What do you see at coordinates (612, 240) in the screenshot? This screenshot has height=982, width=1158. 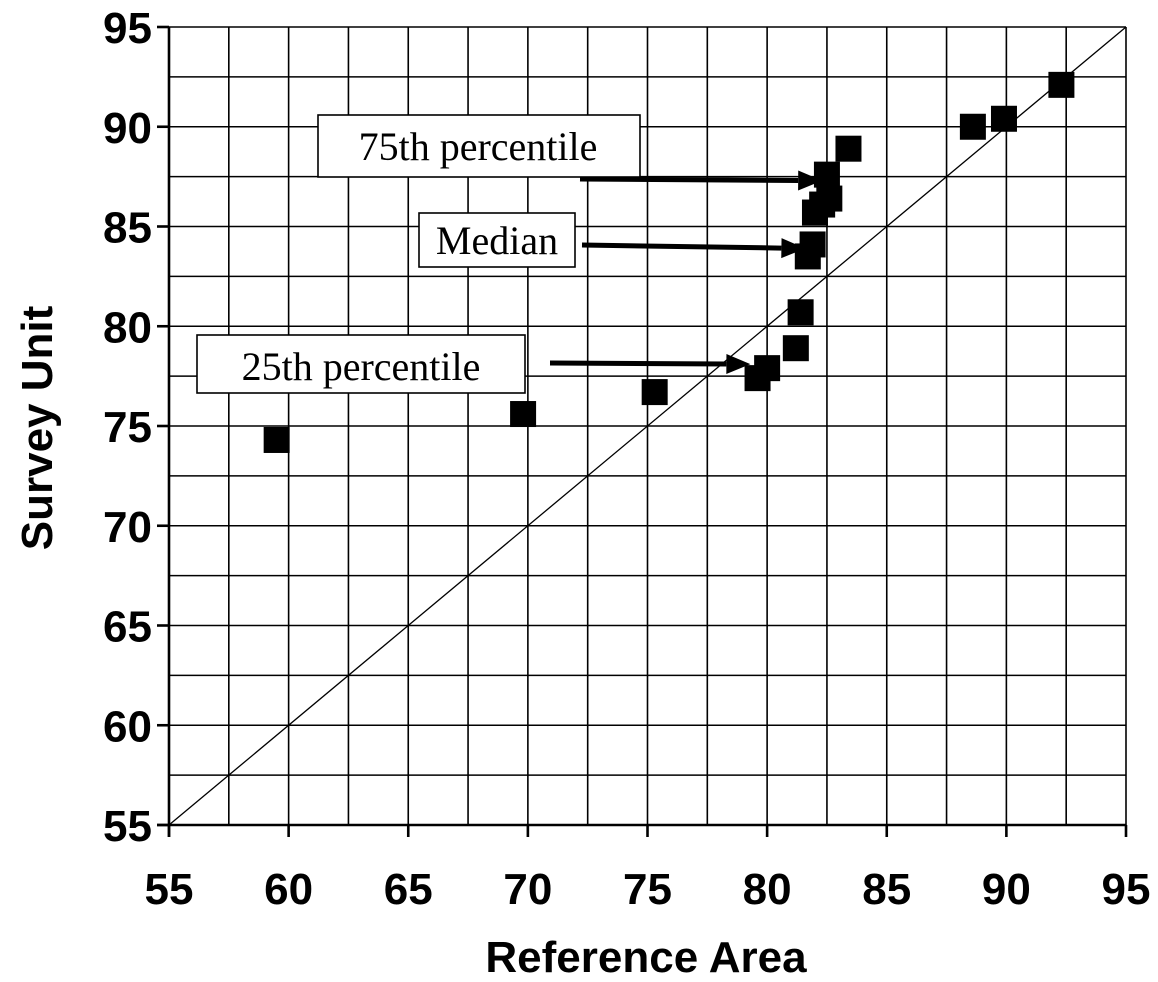 I see `annotation-median: Median` at bounding box center [612, 240].